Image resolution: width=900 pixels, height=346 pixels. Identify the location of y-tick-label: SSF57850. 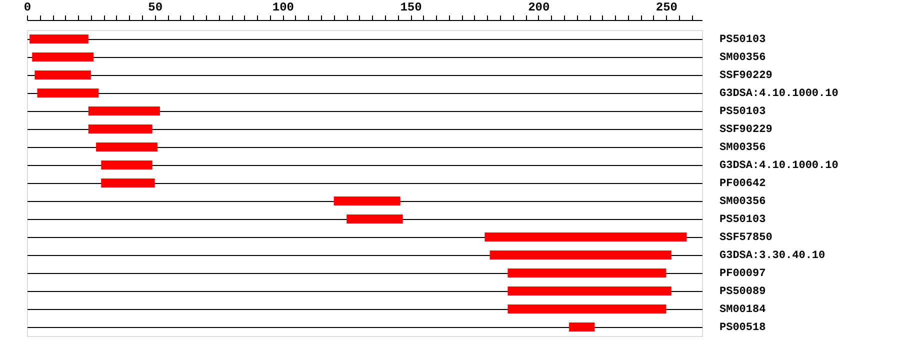
(746, 238).